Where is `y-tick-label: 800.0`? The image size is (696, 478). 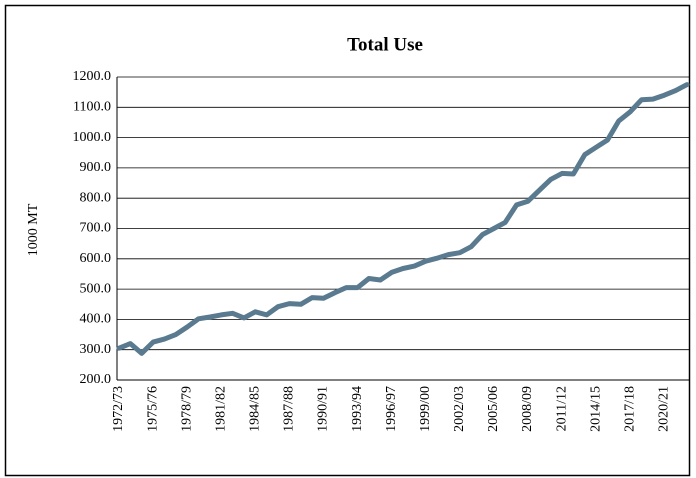 y-tick-label: 800.0 is located at coordinates (96, 197).